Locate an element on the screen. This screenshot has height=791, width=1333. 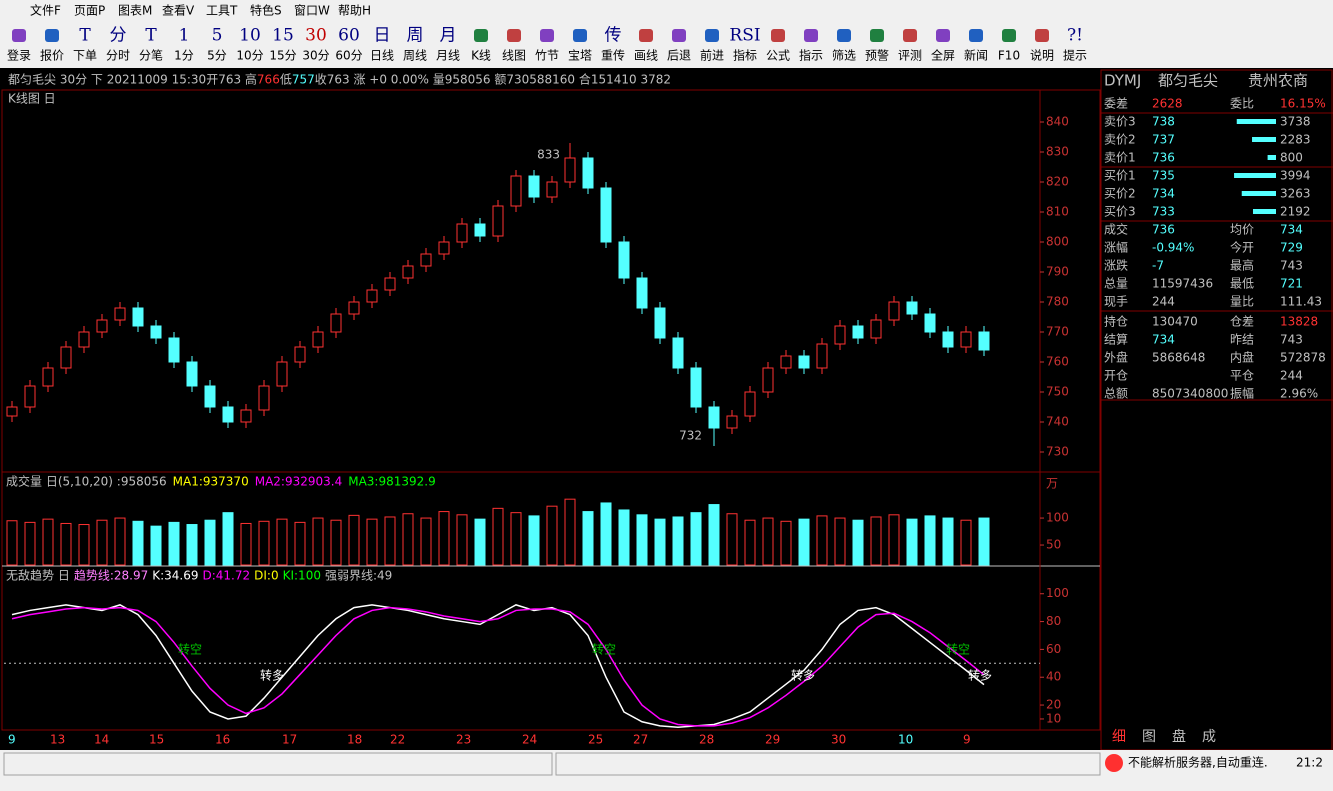
tool-label: 5分 is located at coordinates (217, 56).